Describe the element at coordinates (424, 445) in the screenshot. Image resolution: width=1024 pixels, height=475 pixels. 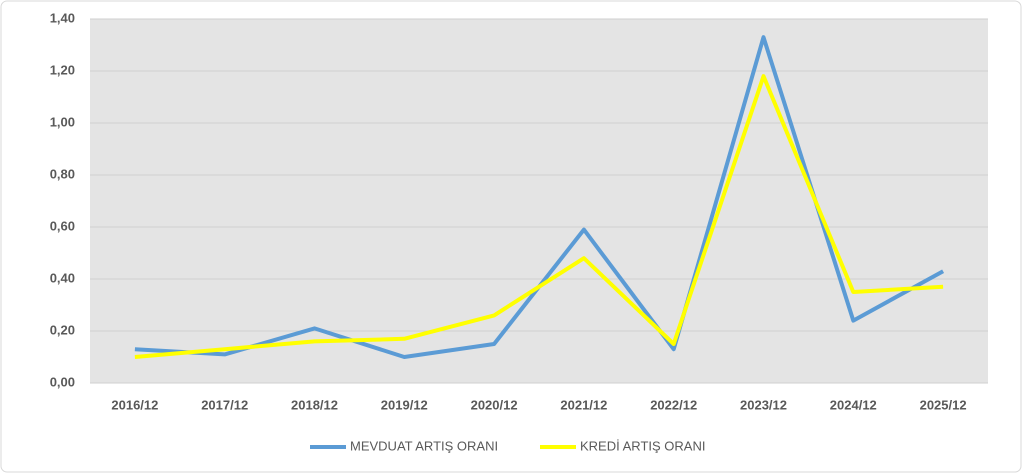
I see `legend-label: MEVDUAT ARTIŞ ORANI` at that location.